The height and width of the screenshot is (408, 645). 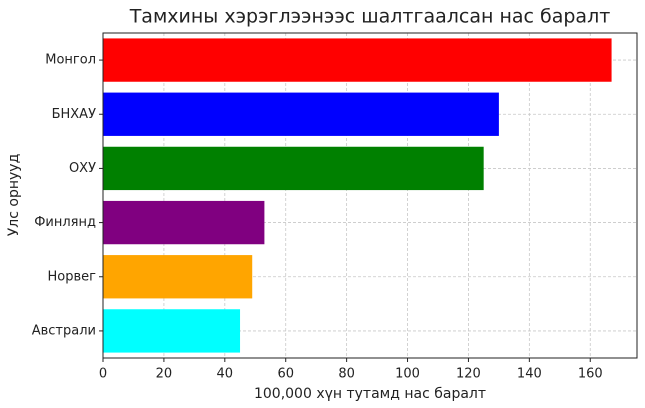 What do you see at coordinates (70, 60) in the screenshot?
I see `y-tick-label: Монгол` at bounding box center [70, 60].